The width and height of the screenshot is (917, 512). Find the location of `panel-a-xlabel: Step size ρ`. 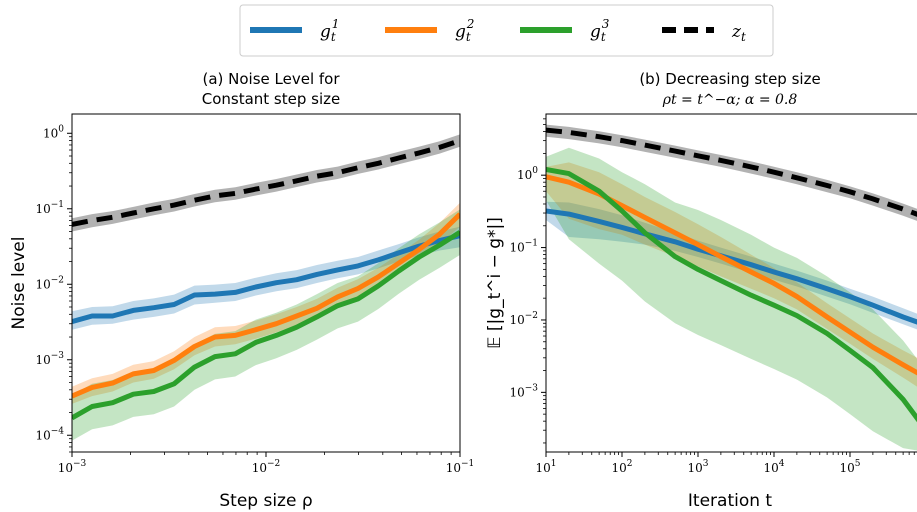

panel-a-xlabel: Step size ρ is located at coordinates (265, 501).